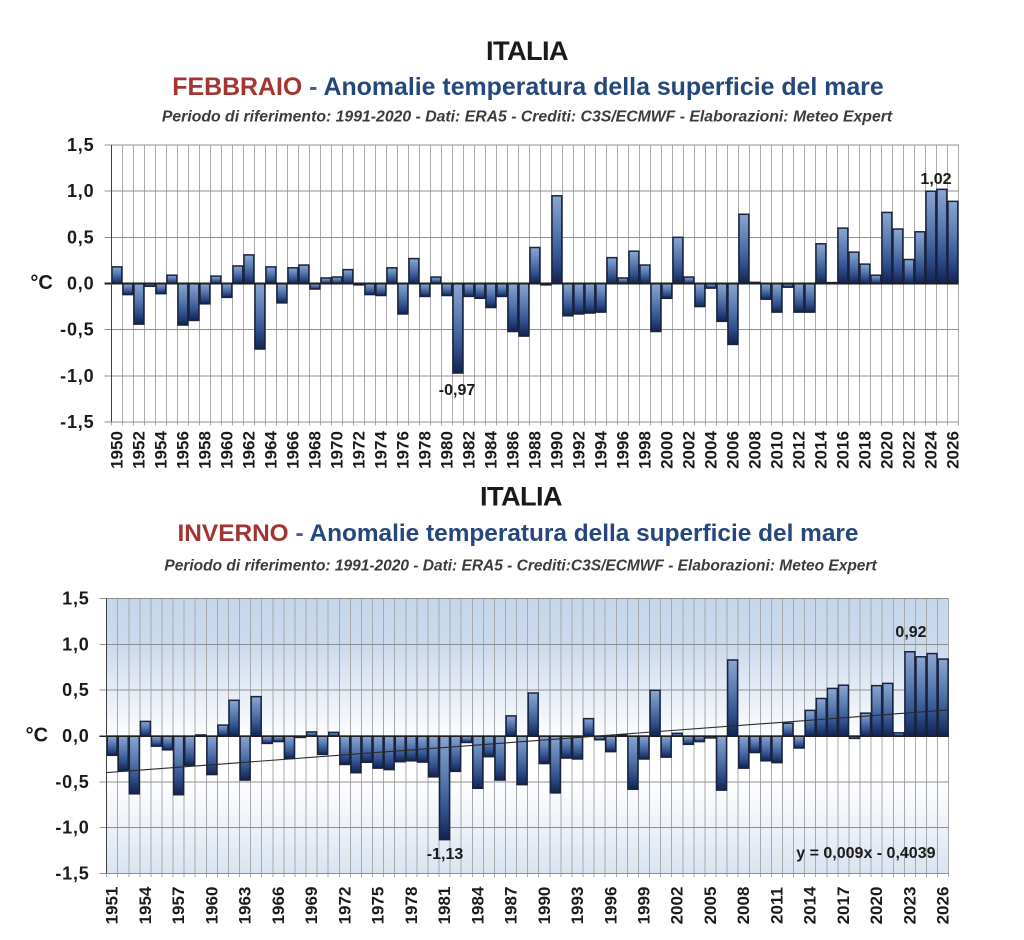 The height and width of the screenshot is (940, 1024). I want to click on svg-text: 1975, so click(378, 906).